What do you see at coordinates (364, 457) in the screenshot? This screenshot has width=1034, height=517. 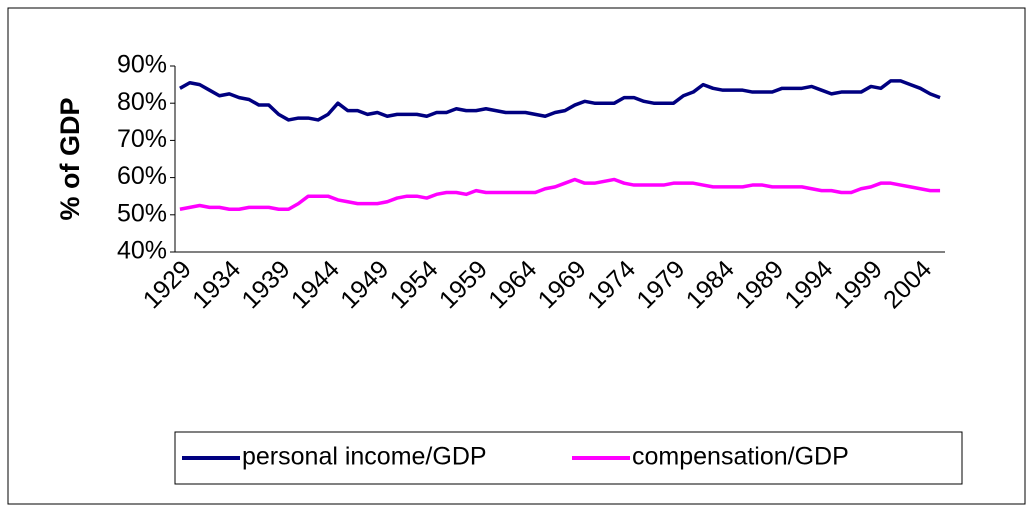 I see `legend-label: personal income/GDP` at bounding box center [364, 457].